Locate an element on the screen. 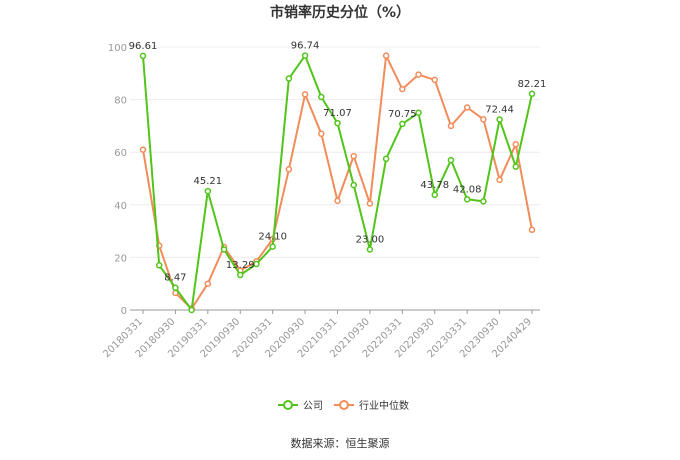 Image resolution: width=680 pixels, height=460 pixels. data-label: 42.08 is located at coordinates (467, 189).